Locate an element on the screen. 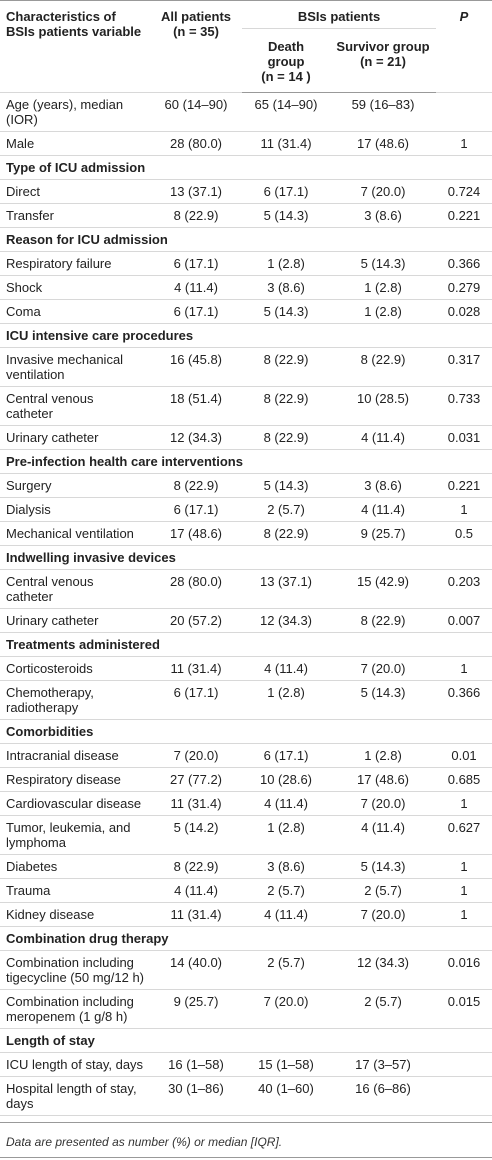 This screenshot has height=1160, width=492. cell: 0.279 is located at coordinates (464, 287).